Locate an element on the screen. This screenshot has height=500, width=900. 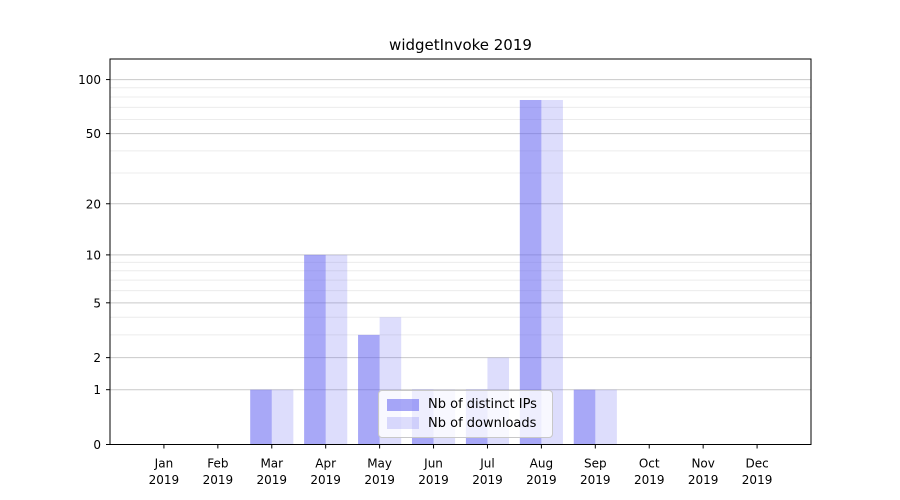
bar-sep-series0 is located at coordinates (584, 417).